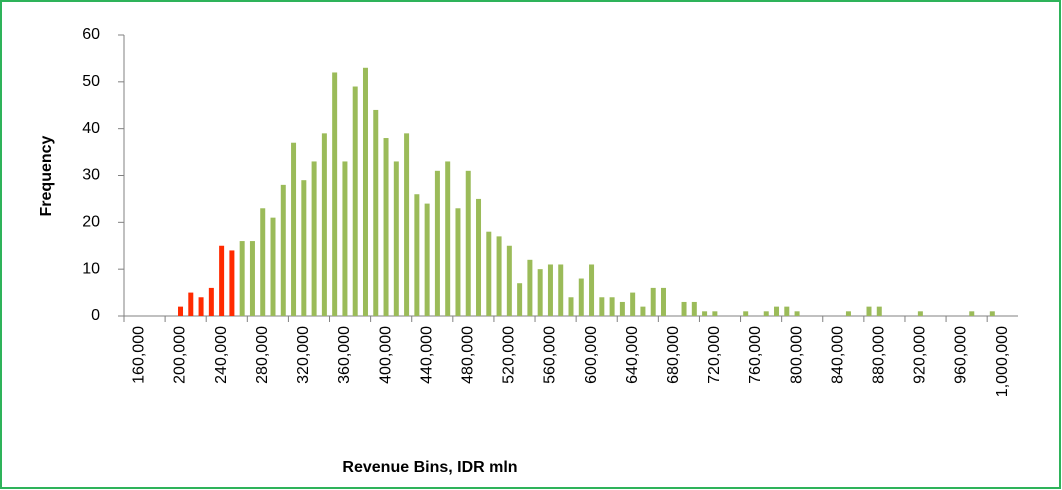 Image resolution: width=1062 pixels, height=490 pixels. I want to click on x-tick-label: 840,000, so click(837, 355).